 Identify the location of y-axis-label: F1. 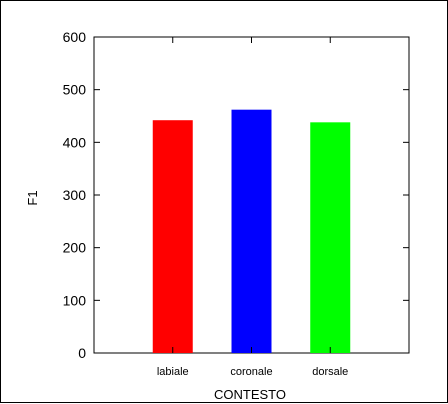
(32, 197).